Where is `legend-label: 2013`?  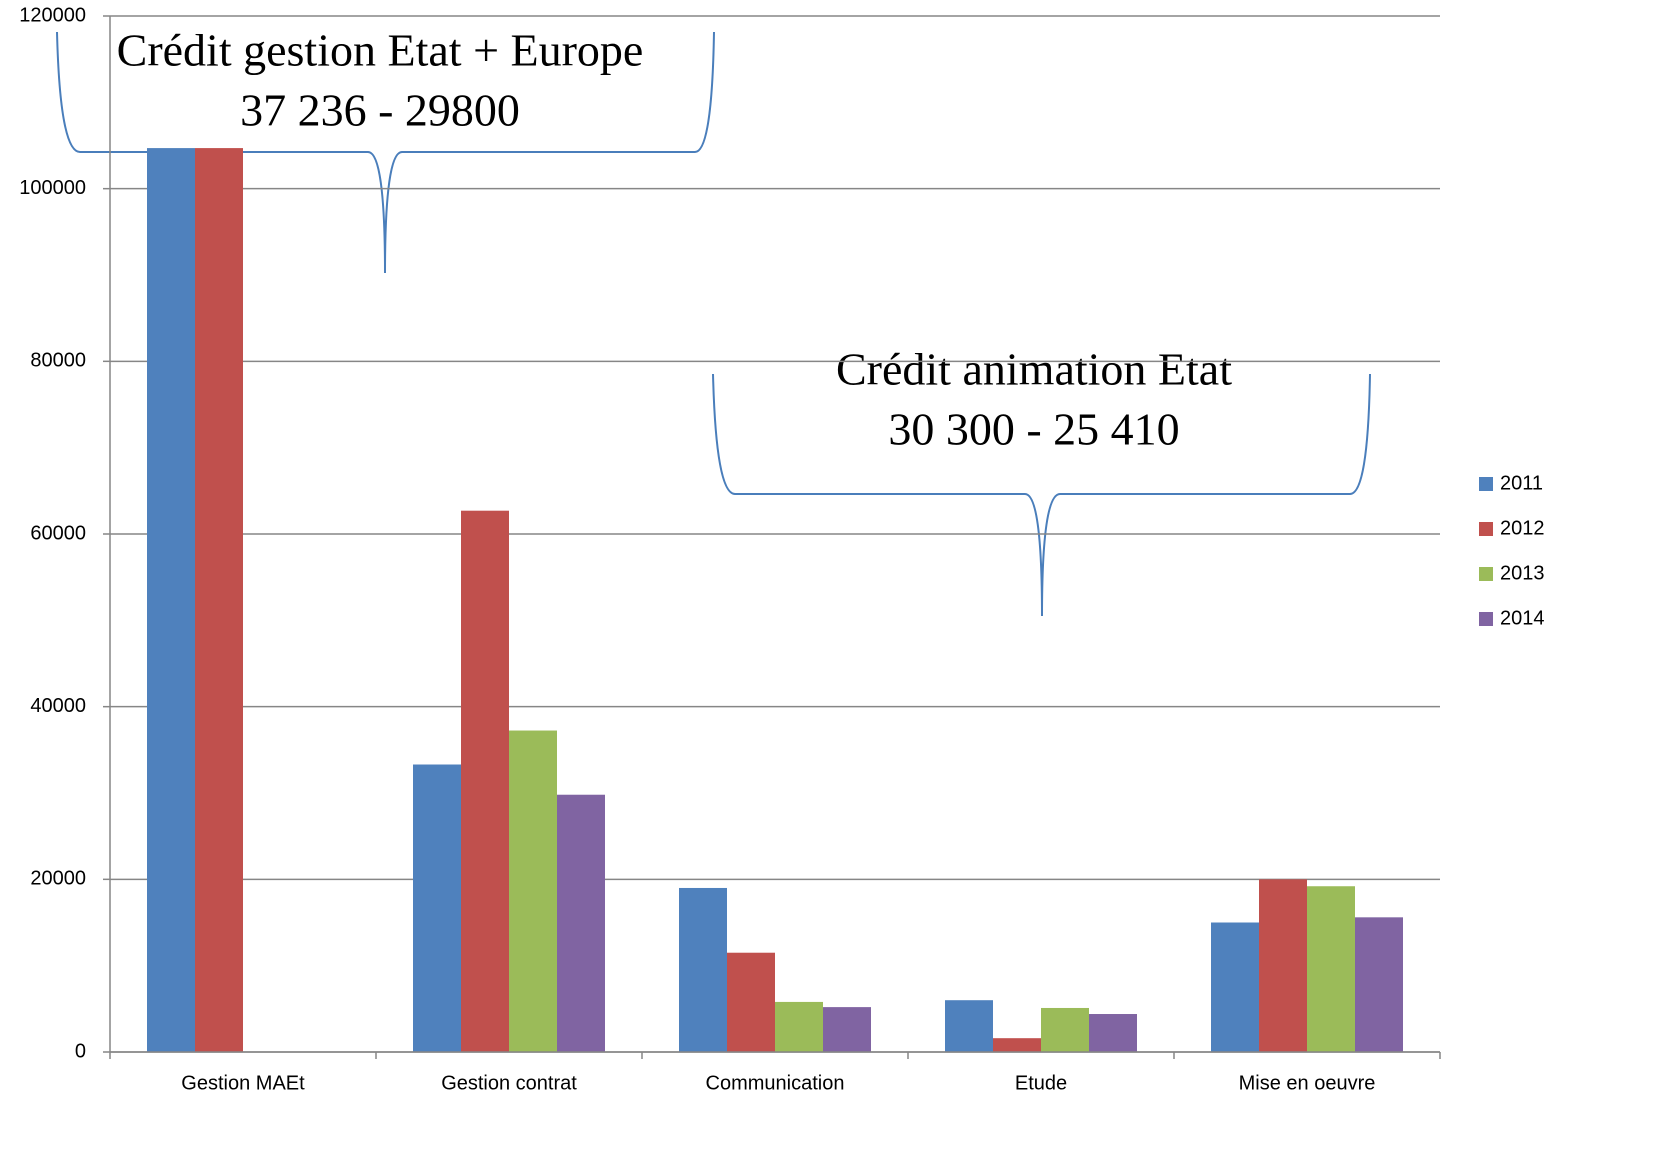
legend-label: 2013 is located at coordinates (1522, 573).